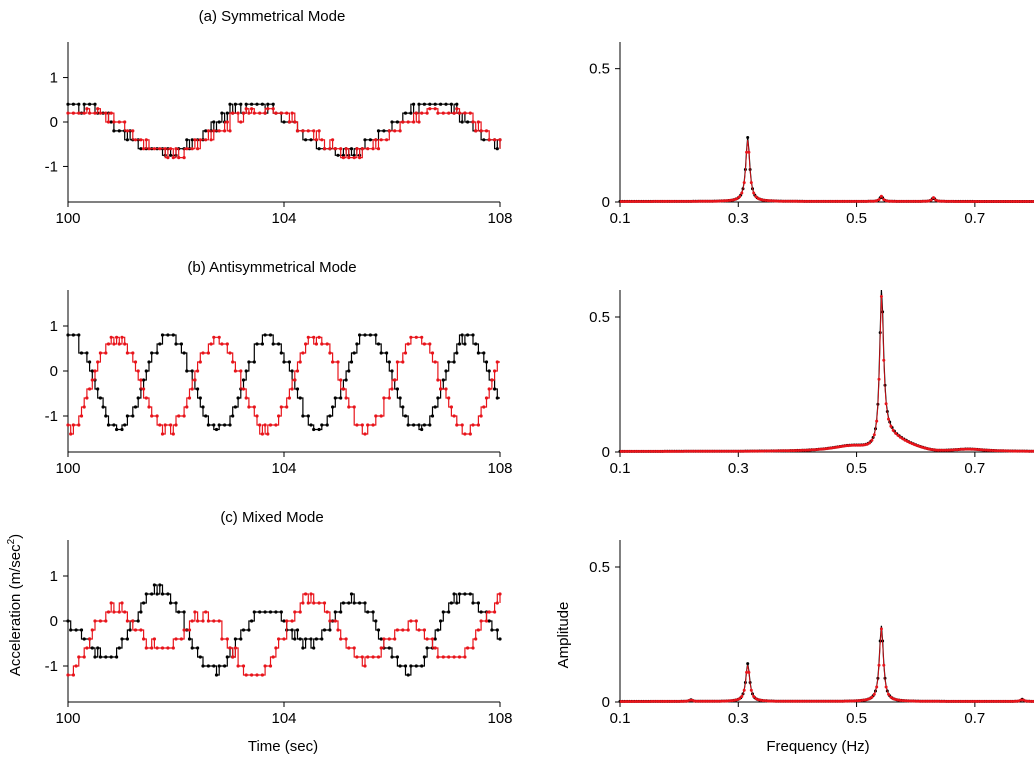 Image resolution: width=1034 pixels, height=761 pixels. What do you see at coordinates (279, 633) in the screenshot?
I see `panel-5: 100 104 108 1 0 -1` at bounding box center [279, 633].